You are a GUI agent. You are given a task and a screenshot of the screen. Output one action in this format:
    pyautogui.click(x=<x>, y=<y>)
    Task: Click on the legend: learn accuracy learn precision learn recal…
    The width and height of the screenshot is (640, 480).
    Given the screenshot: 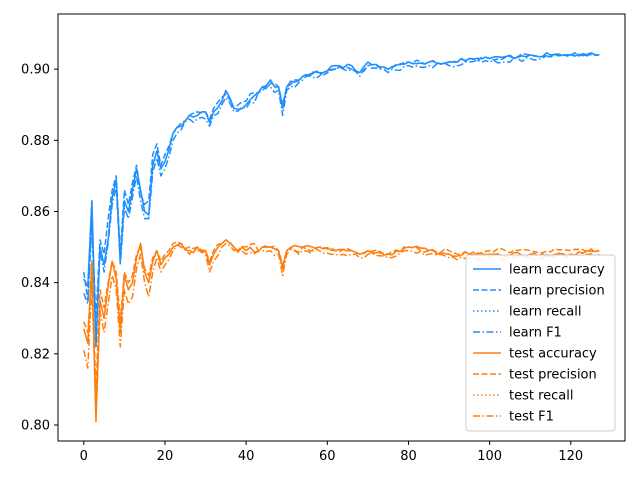 What is the action you would take?
    pyautogui.click(x=540, y=343)
    